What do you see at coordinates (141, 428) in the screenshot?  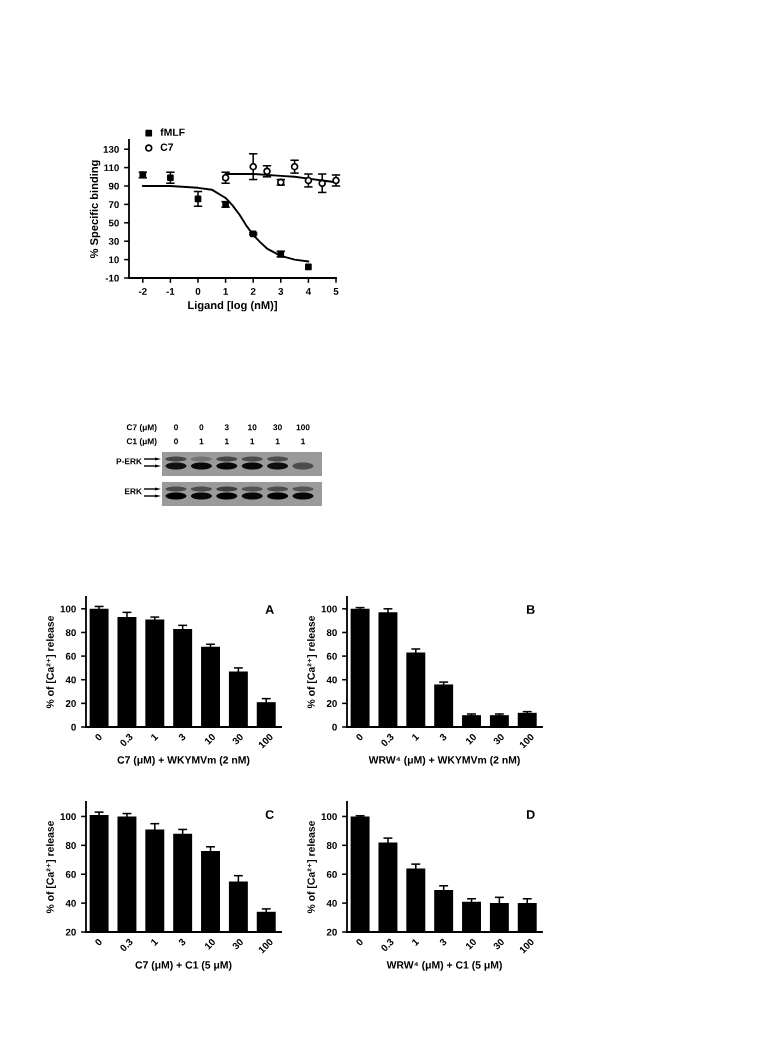 I see `text: C7 (μM)` at bounding box center [141, 428].